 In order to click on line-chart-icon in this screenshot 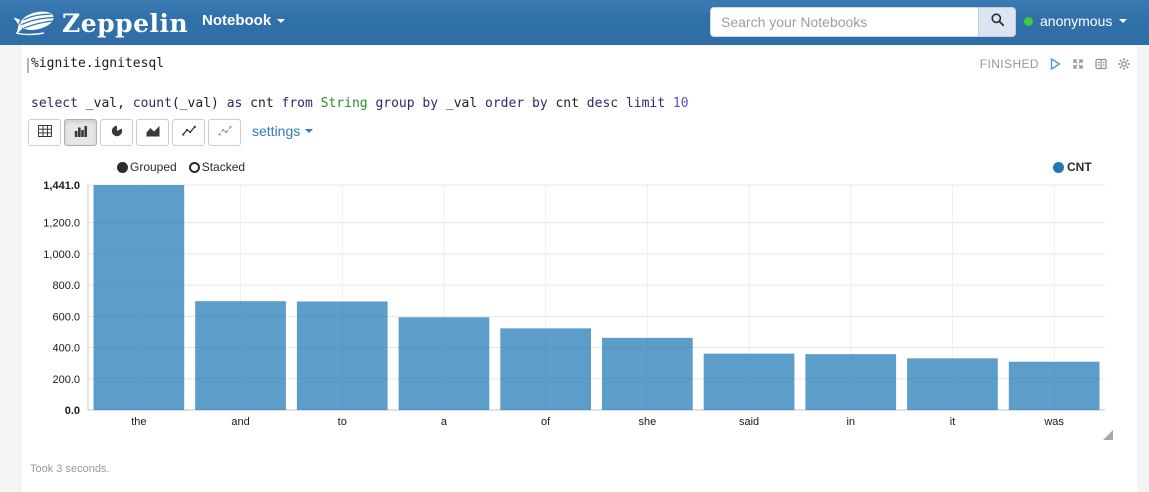, I will do `click(188, 133)`.